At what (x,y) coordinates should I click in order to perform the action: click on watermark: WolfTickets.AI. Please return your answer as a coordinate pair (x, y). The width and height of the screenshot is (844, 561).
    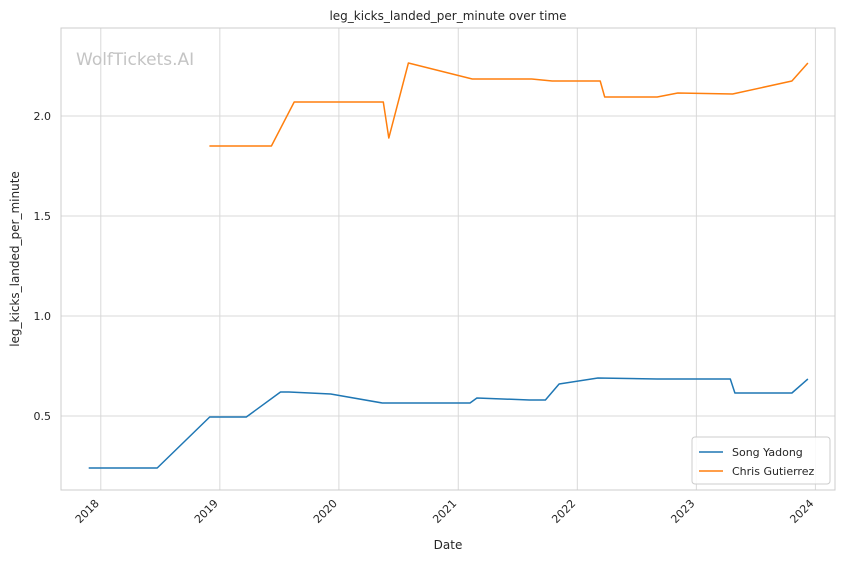
    Looking at the image, I should click on (135, 60).